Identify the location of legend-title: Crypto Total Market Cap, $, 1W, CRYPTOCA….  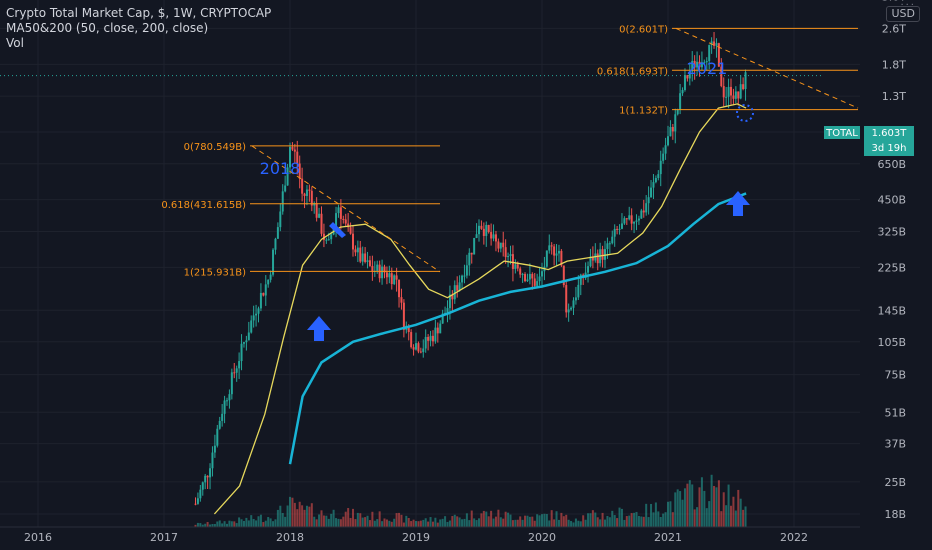
(139, 13).